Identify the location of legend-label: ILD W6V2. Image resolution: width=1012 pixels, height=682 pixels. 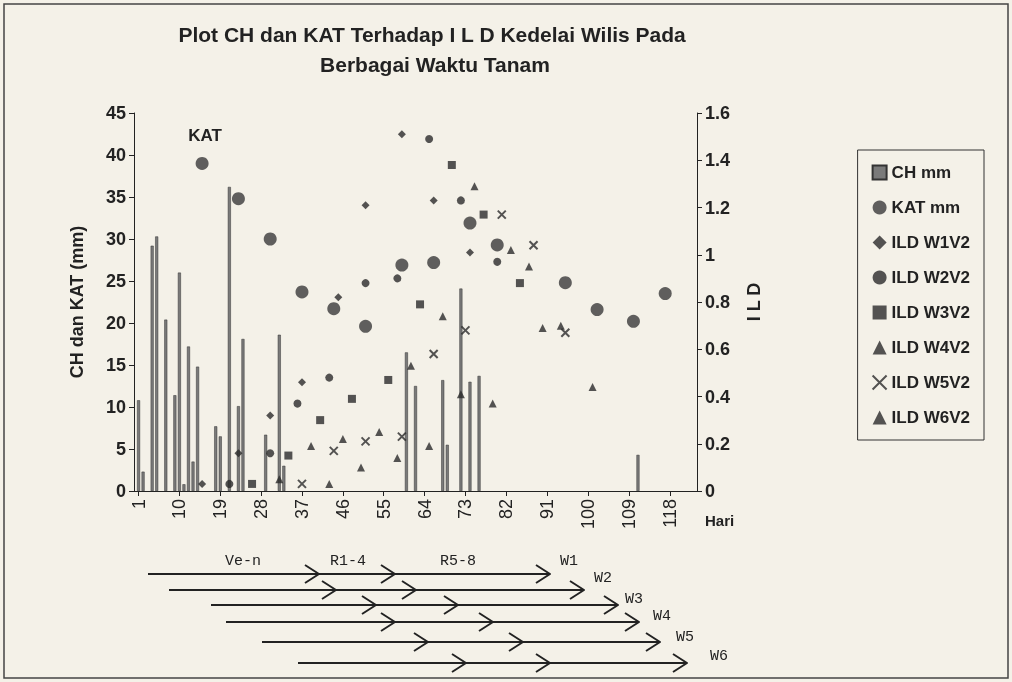
(931, 417).